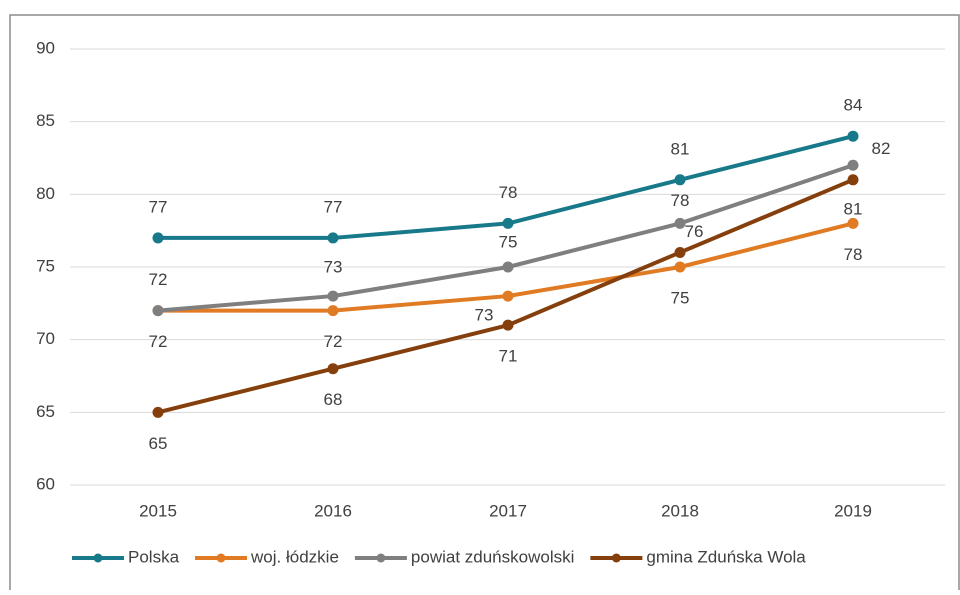 This screenshot has width=960, height=595. I want to click on legend-label: Polska, so click(154, 556).